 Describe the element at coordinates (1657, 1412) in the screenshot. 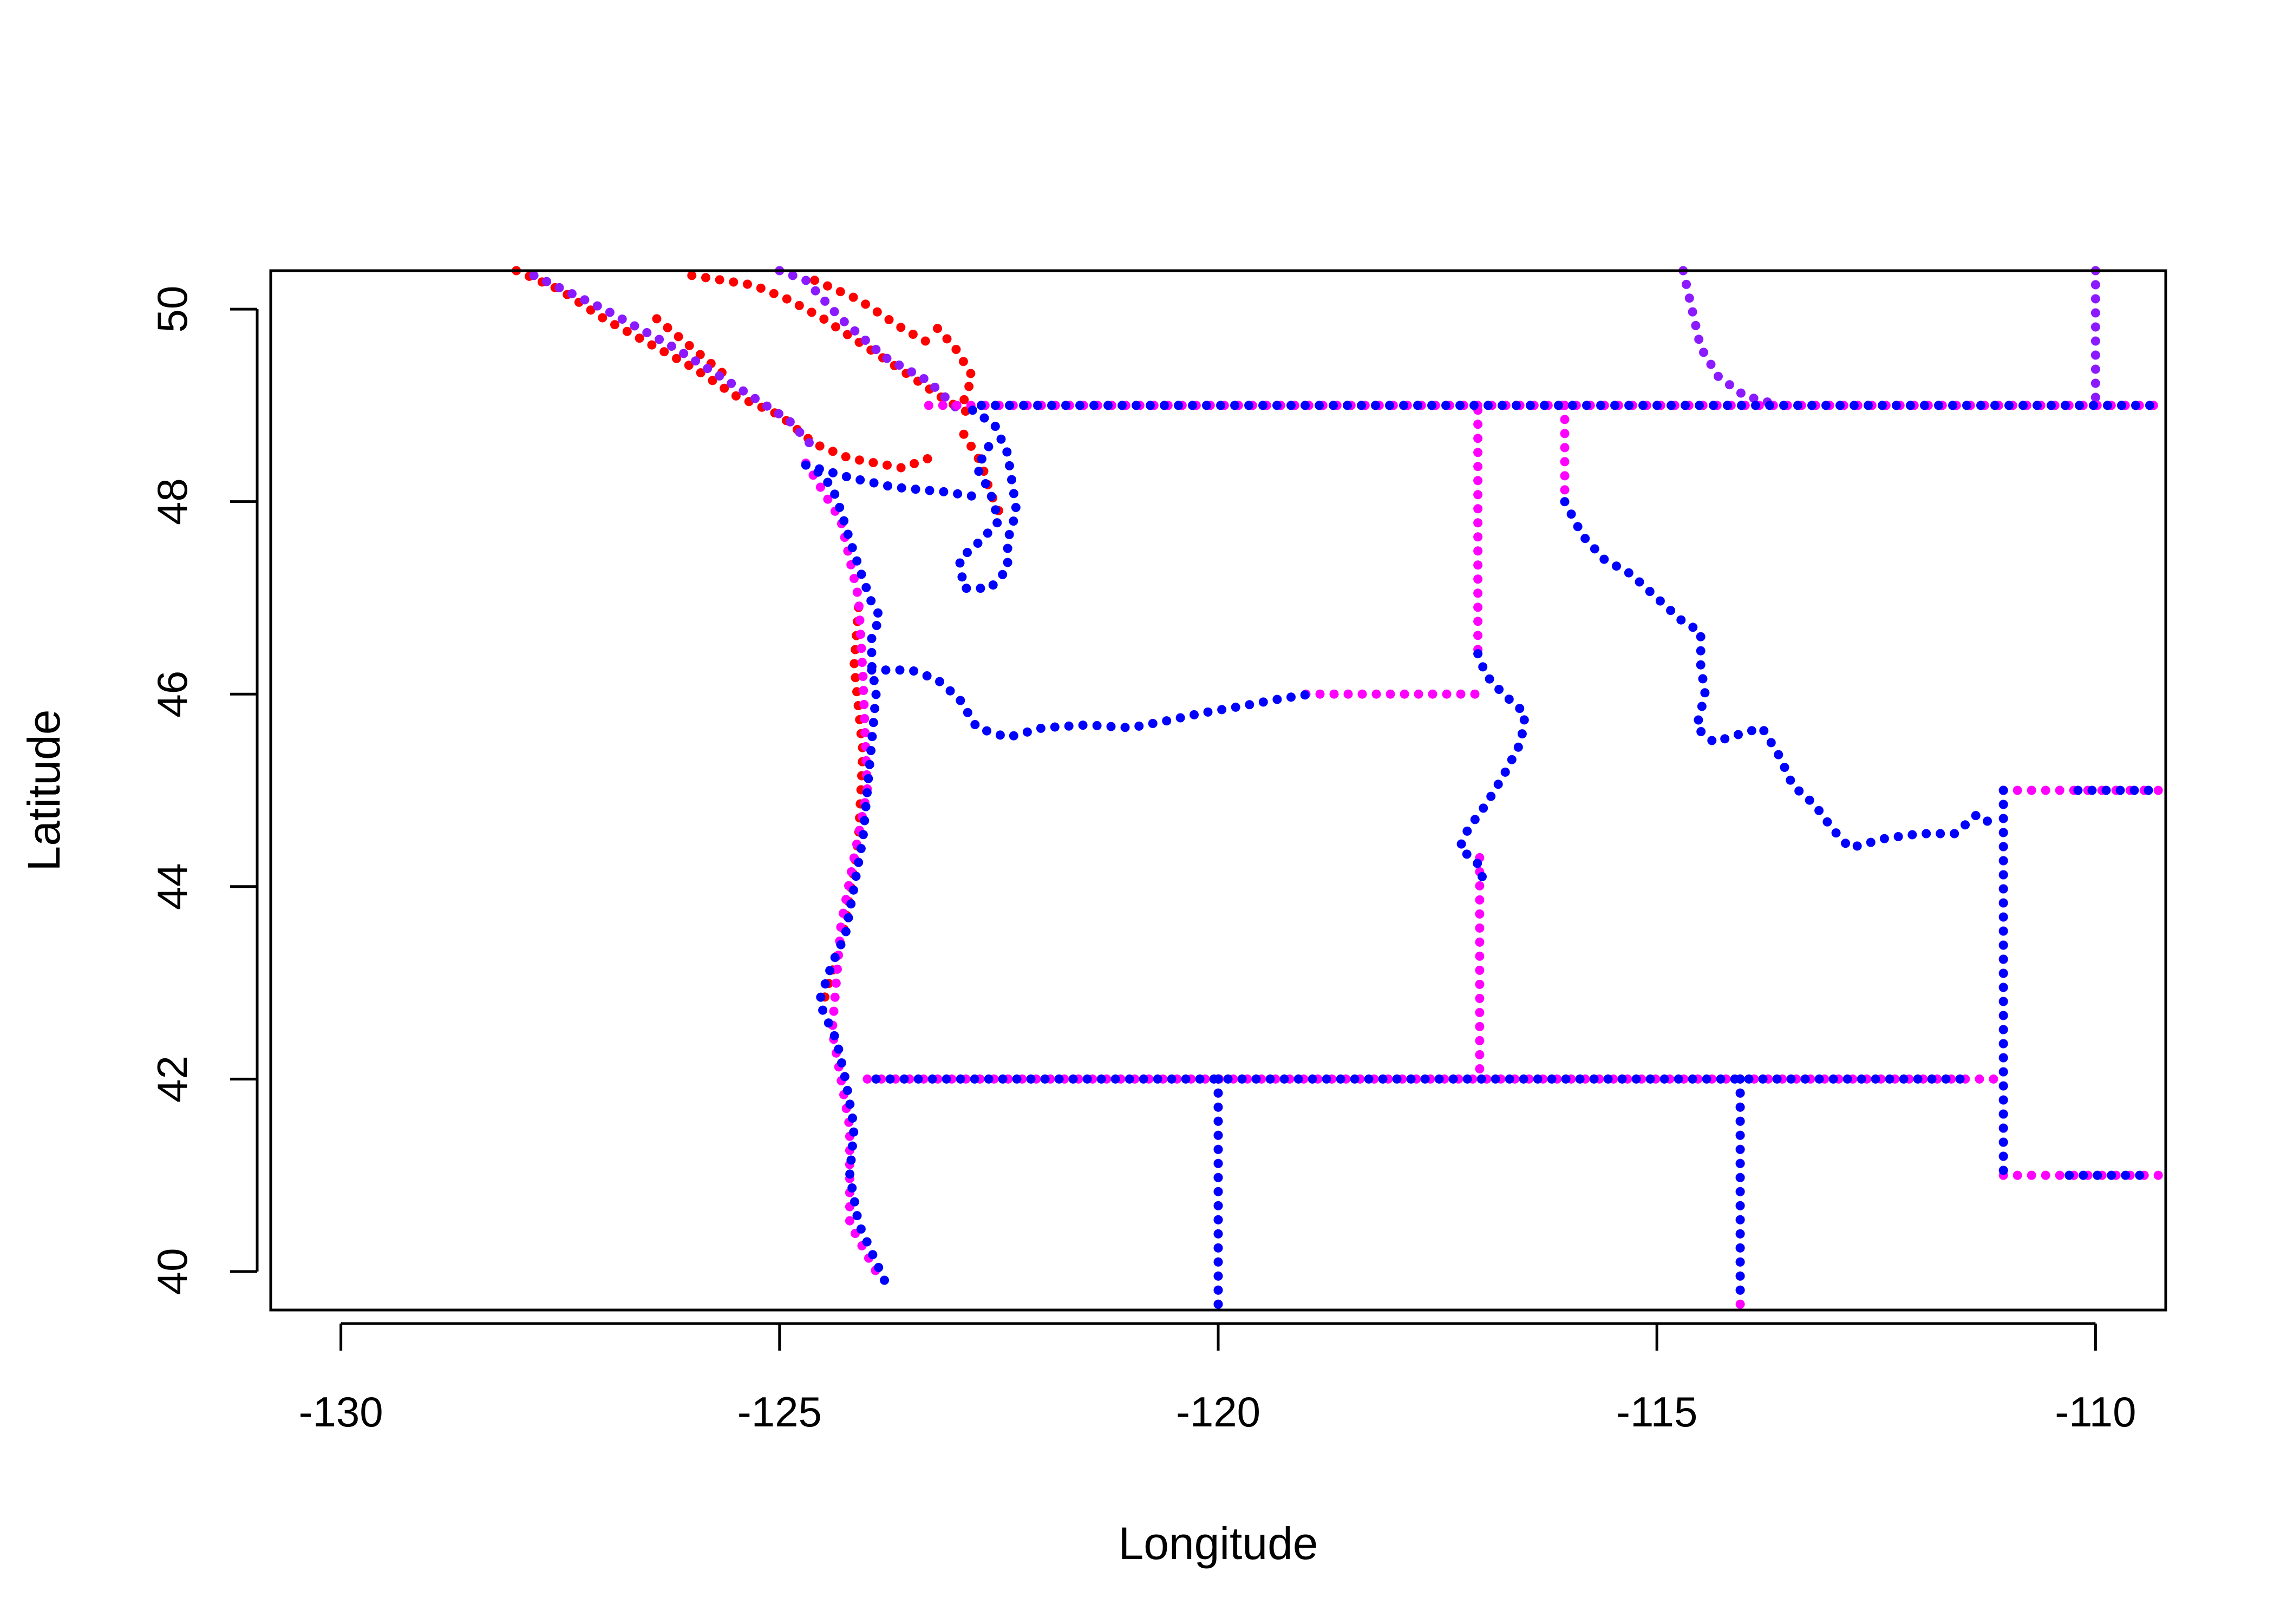

I see `x-tick-label: -115` at that location.